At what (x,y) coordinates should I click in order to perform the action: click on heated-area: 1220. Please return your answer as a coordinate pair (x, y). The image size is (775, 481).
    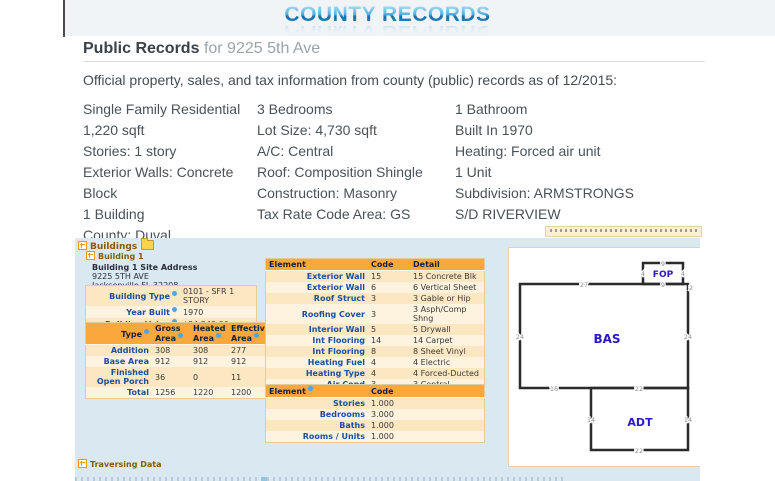
    Looking at the image, I should click on (203, 392).